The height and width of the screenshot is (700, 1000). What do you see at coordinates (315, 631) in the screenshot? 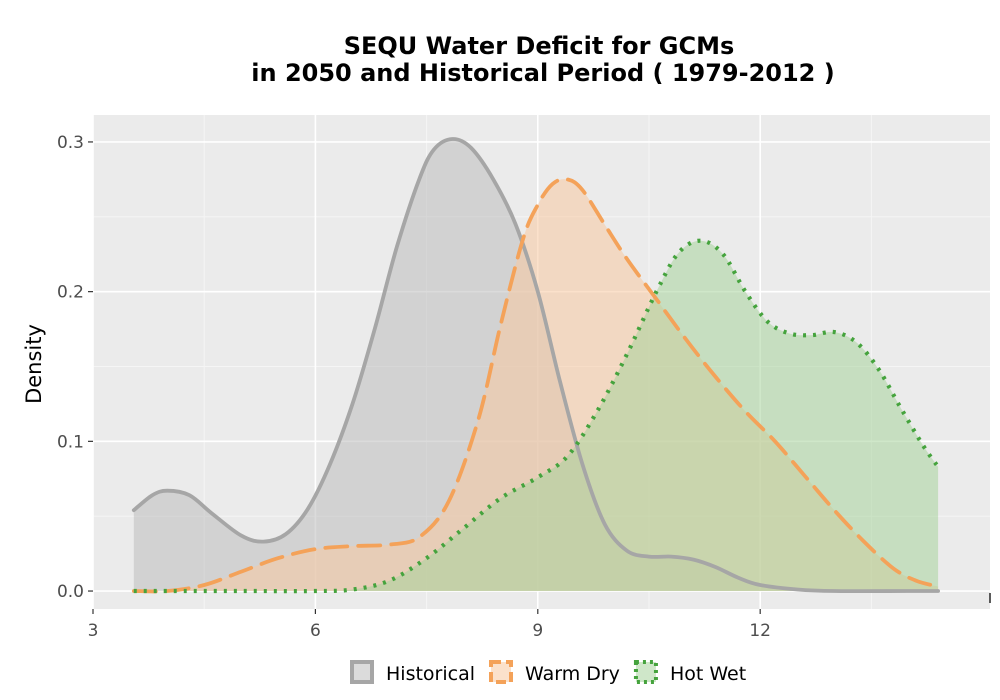
I see `x-tick-label: 6` at bounding box center [315, 631].